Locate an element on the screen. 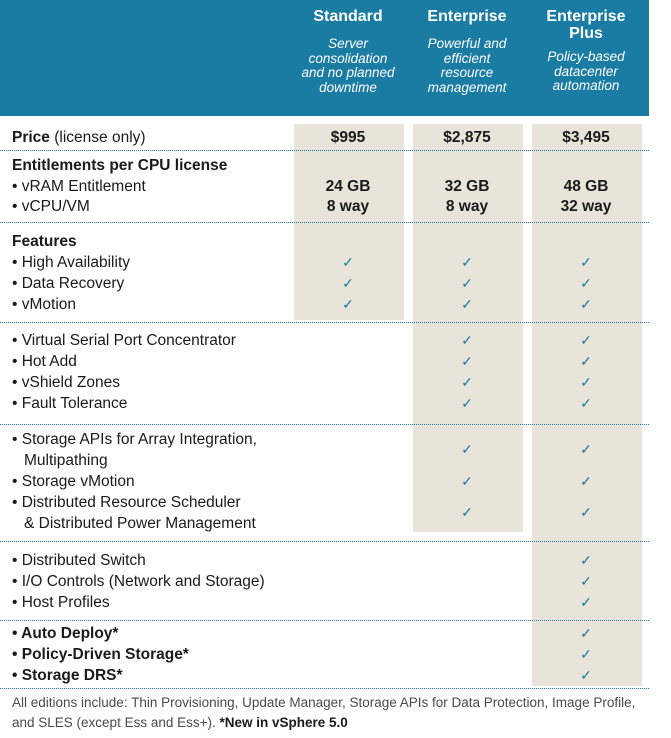  row-label: • Storage APIs for Array Integration, is located at coordinates (134, 439).